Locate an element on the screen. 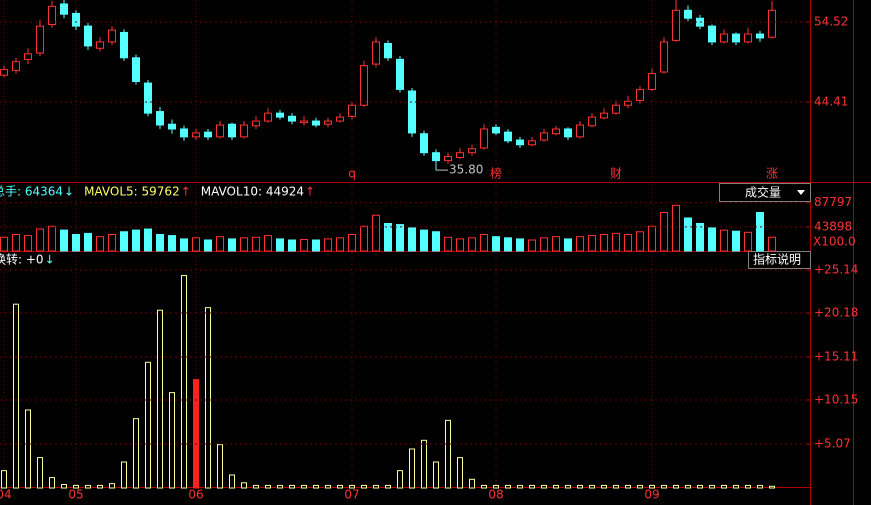 The width and height of the screenshot is (871, 505). event-label: q is located at coordinates (352, 174).